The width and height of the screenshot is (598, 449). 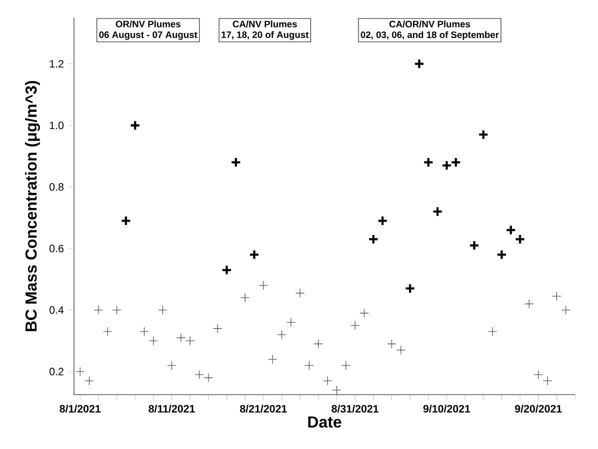 I want to click on x-tick-label: 8/31/2021, so click(x=355, y=408).